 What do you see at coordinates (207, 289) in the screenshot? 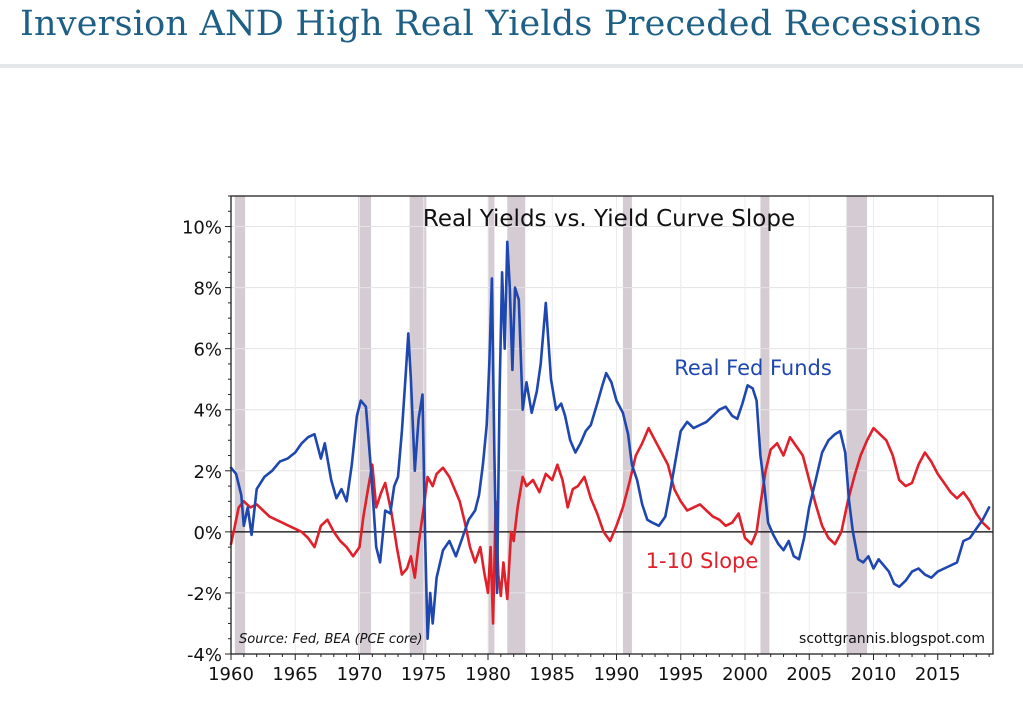
I see `y-tick-label: 8%` at bounding box center [207, 289].